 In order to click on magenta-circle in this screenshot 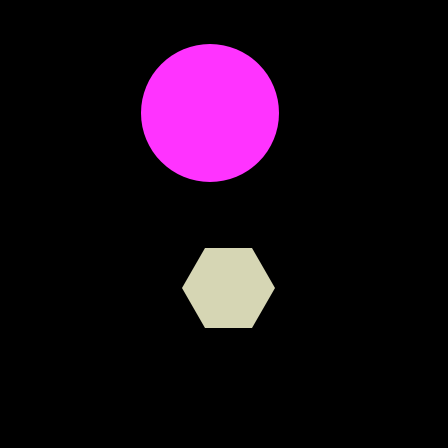, I will do `click(210, 113)`.